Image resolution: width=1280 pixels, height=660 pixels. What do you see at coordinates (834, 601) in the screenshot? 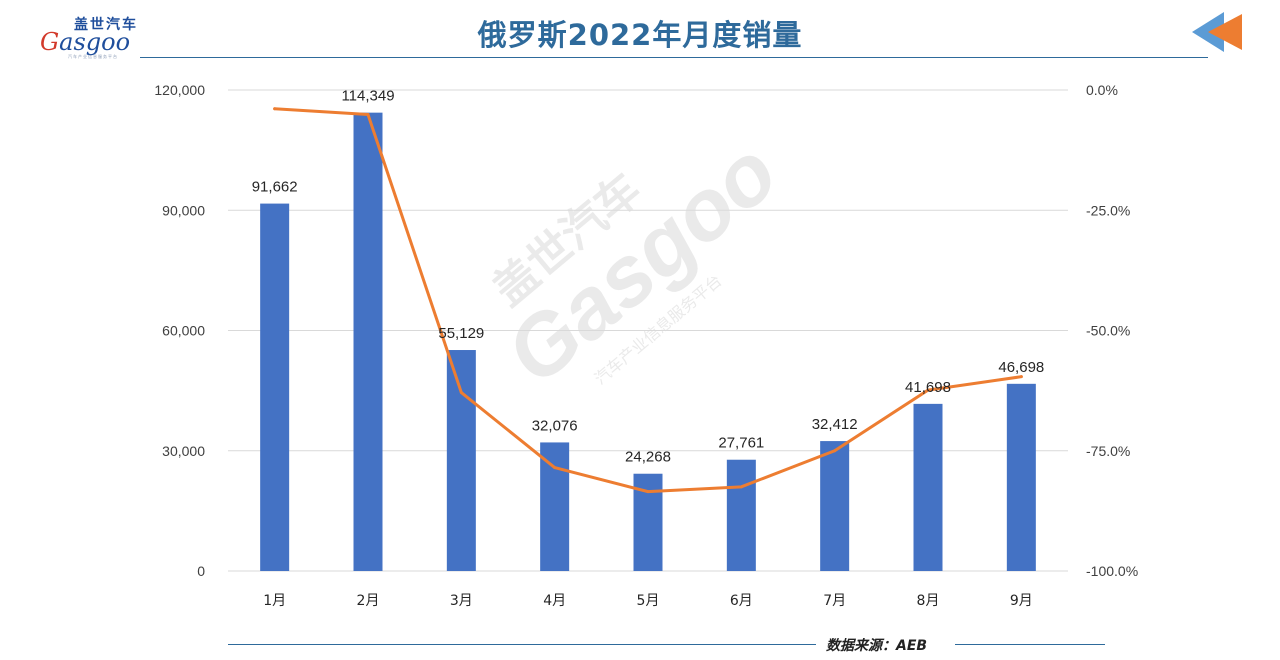
I see `x-axis-tick-label: 7月` at bounding box center [834, 601].